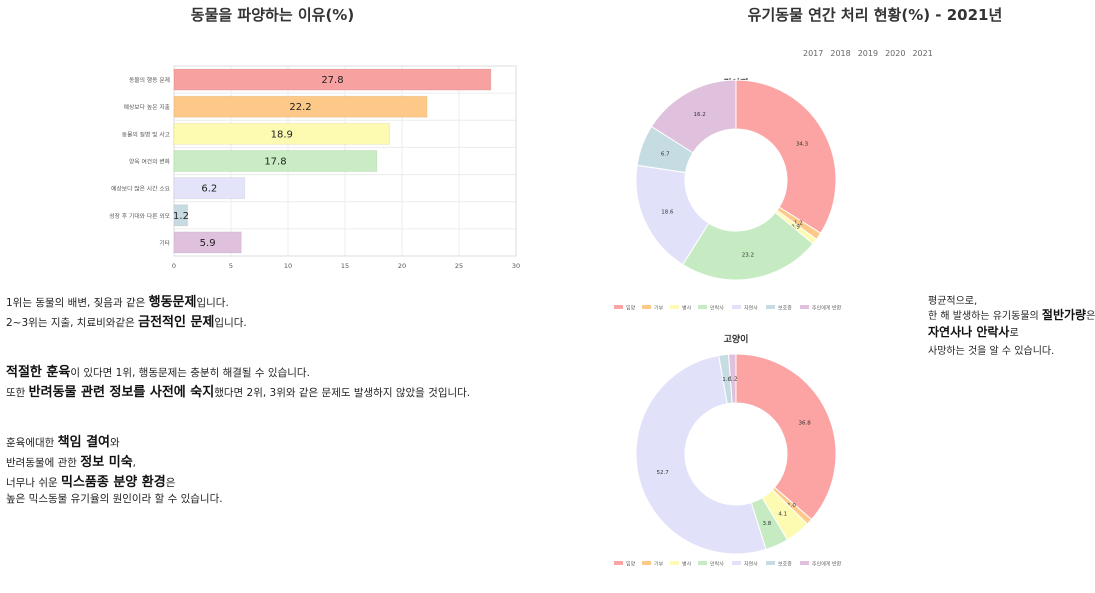 This screenshot has width=1095, height=593. I want to click on donut-1-value-label-2: 0.9, so click(795, 227).